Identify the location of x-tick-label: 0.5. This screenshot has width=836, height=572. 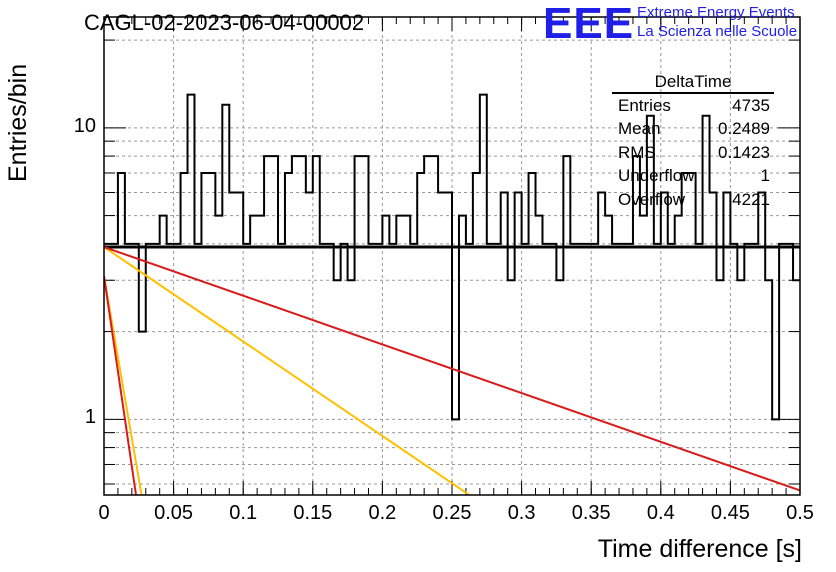
(800, 513).